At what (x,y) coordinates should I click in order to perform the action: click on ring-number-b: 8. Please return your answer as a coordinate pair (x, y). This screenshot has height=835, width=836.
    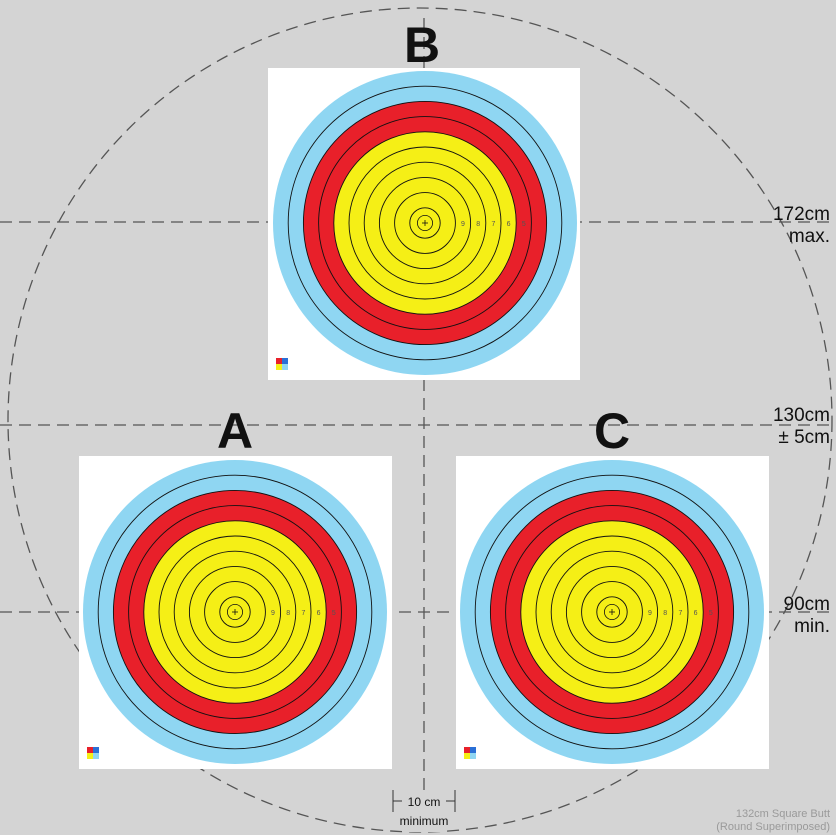
    Looking at the image, I should click on (478, 224).